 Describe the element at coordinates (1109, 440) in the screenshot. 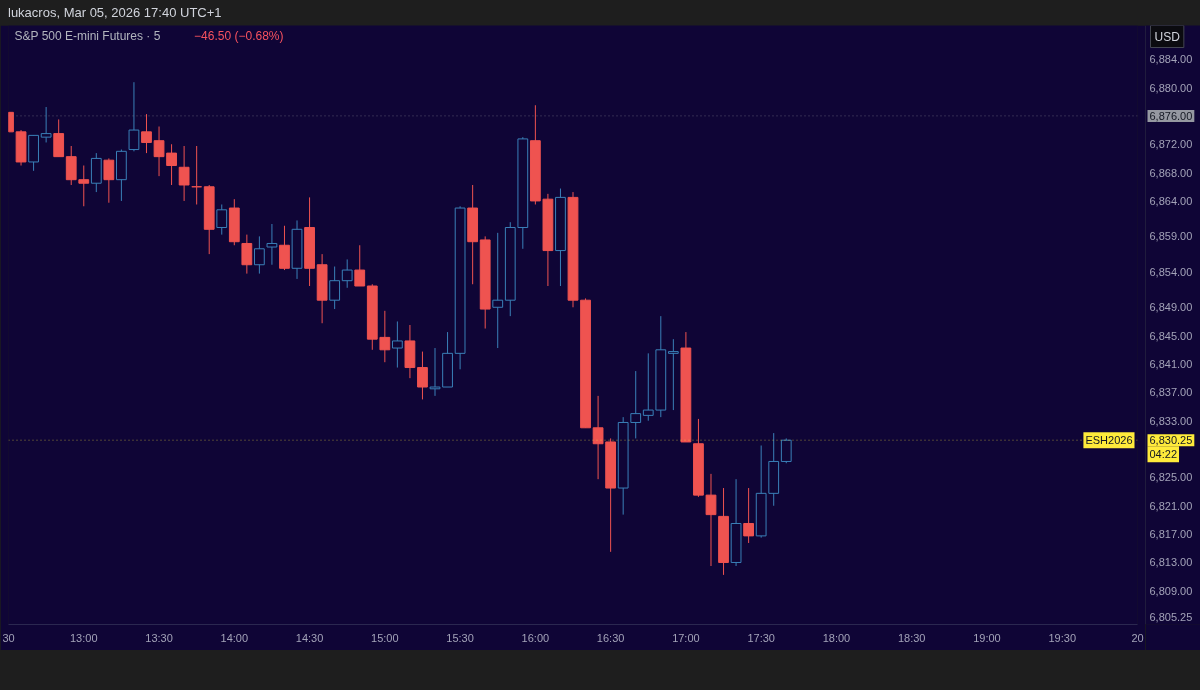

I see `annotation: ESH2026` at that location.